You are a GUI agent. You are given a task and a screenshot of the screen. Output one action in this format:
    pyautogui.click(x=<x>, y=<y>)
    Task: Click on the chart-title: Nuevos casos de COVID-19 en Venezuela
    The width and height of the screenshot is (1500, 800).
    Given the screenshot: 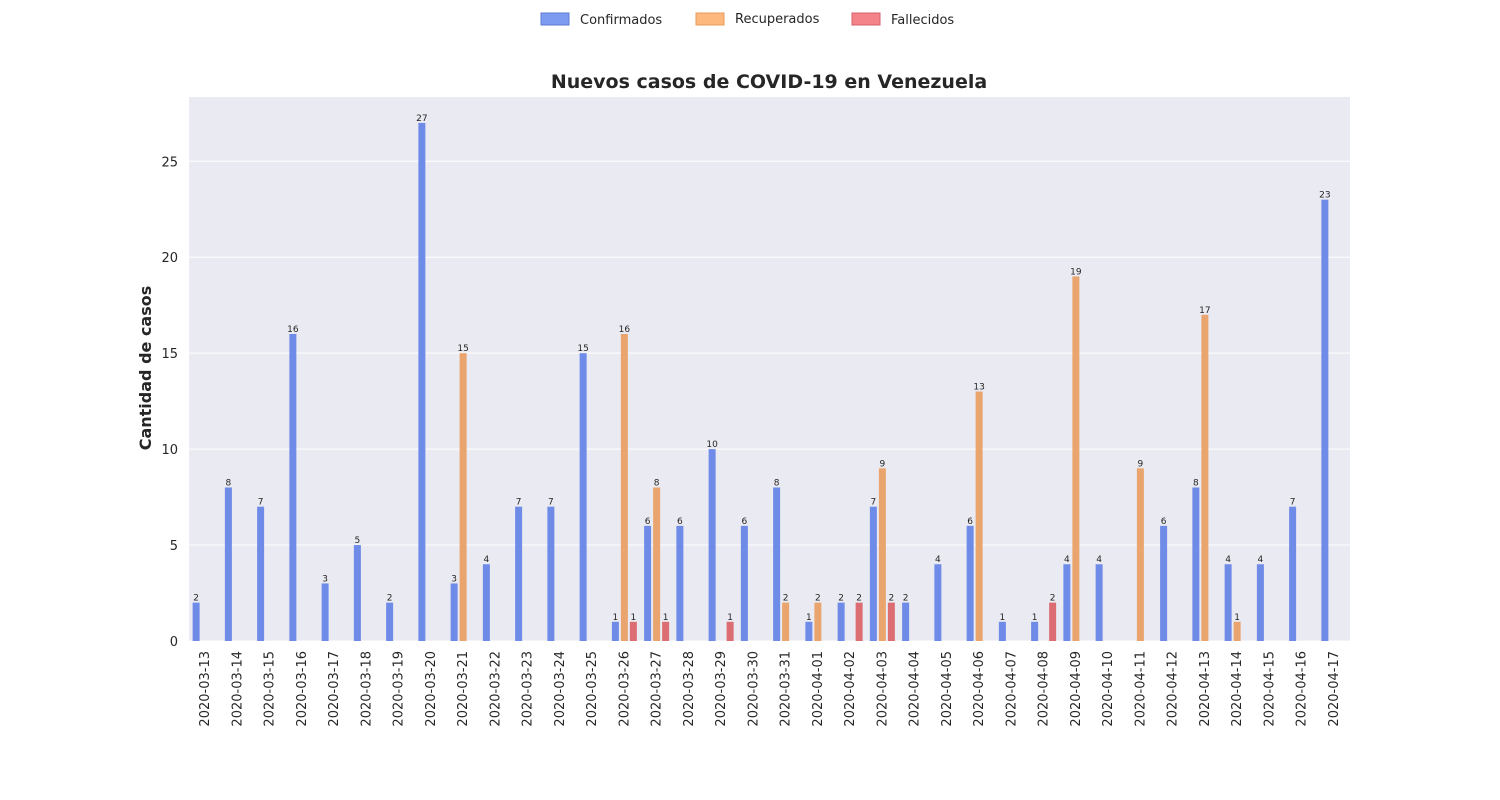 What is the action you would take?
    pyautogui.click(x=769, y=82)
    